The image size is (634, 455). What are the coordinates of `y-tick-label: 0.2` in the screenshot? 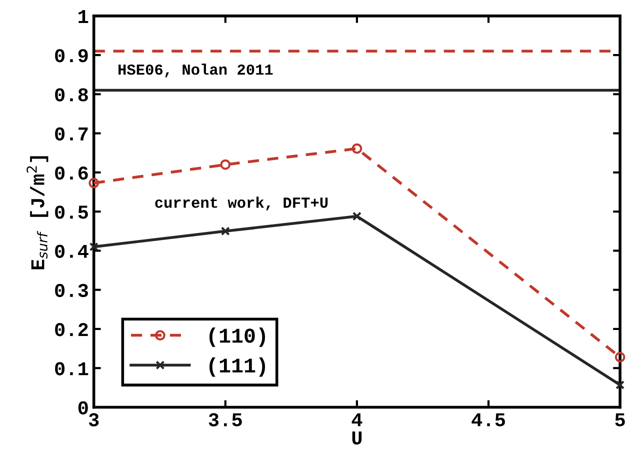 It's located at (71, 329).